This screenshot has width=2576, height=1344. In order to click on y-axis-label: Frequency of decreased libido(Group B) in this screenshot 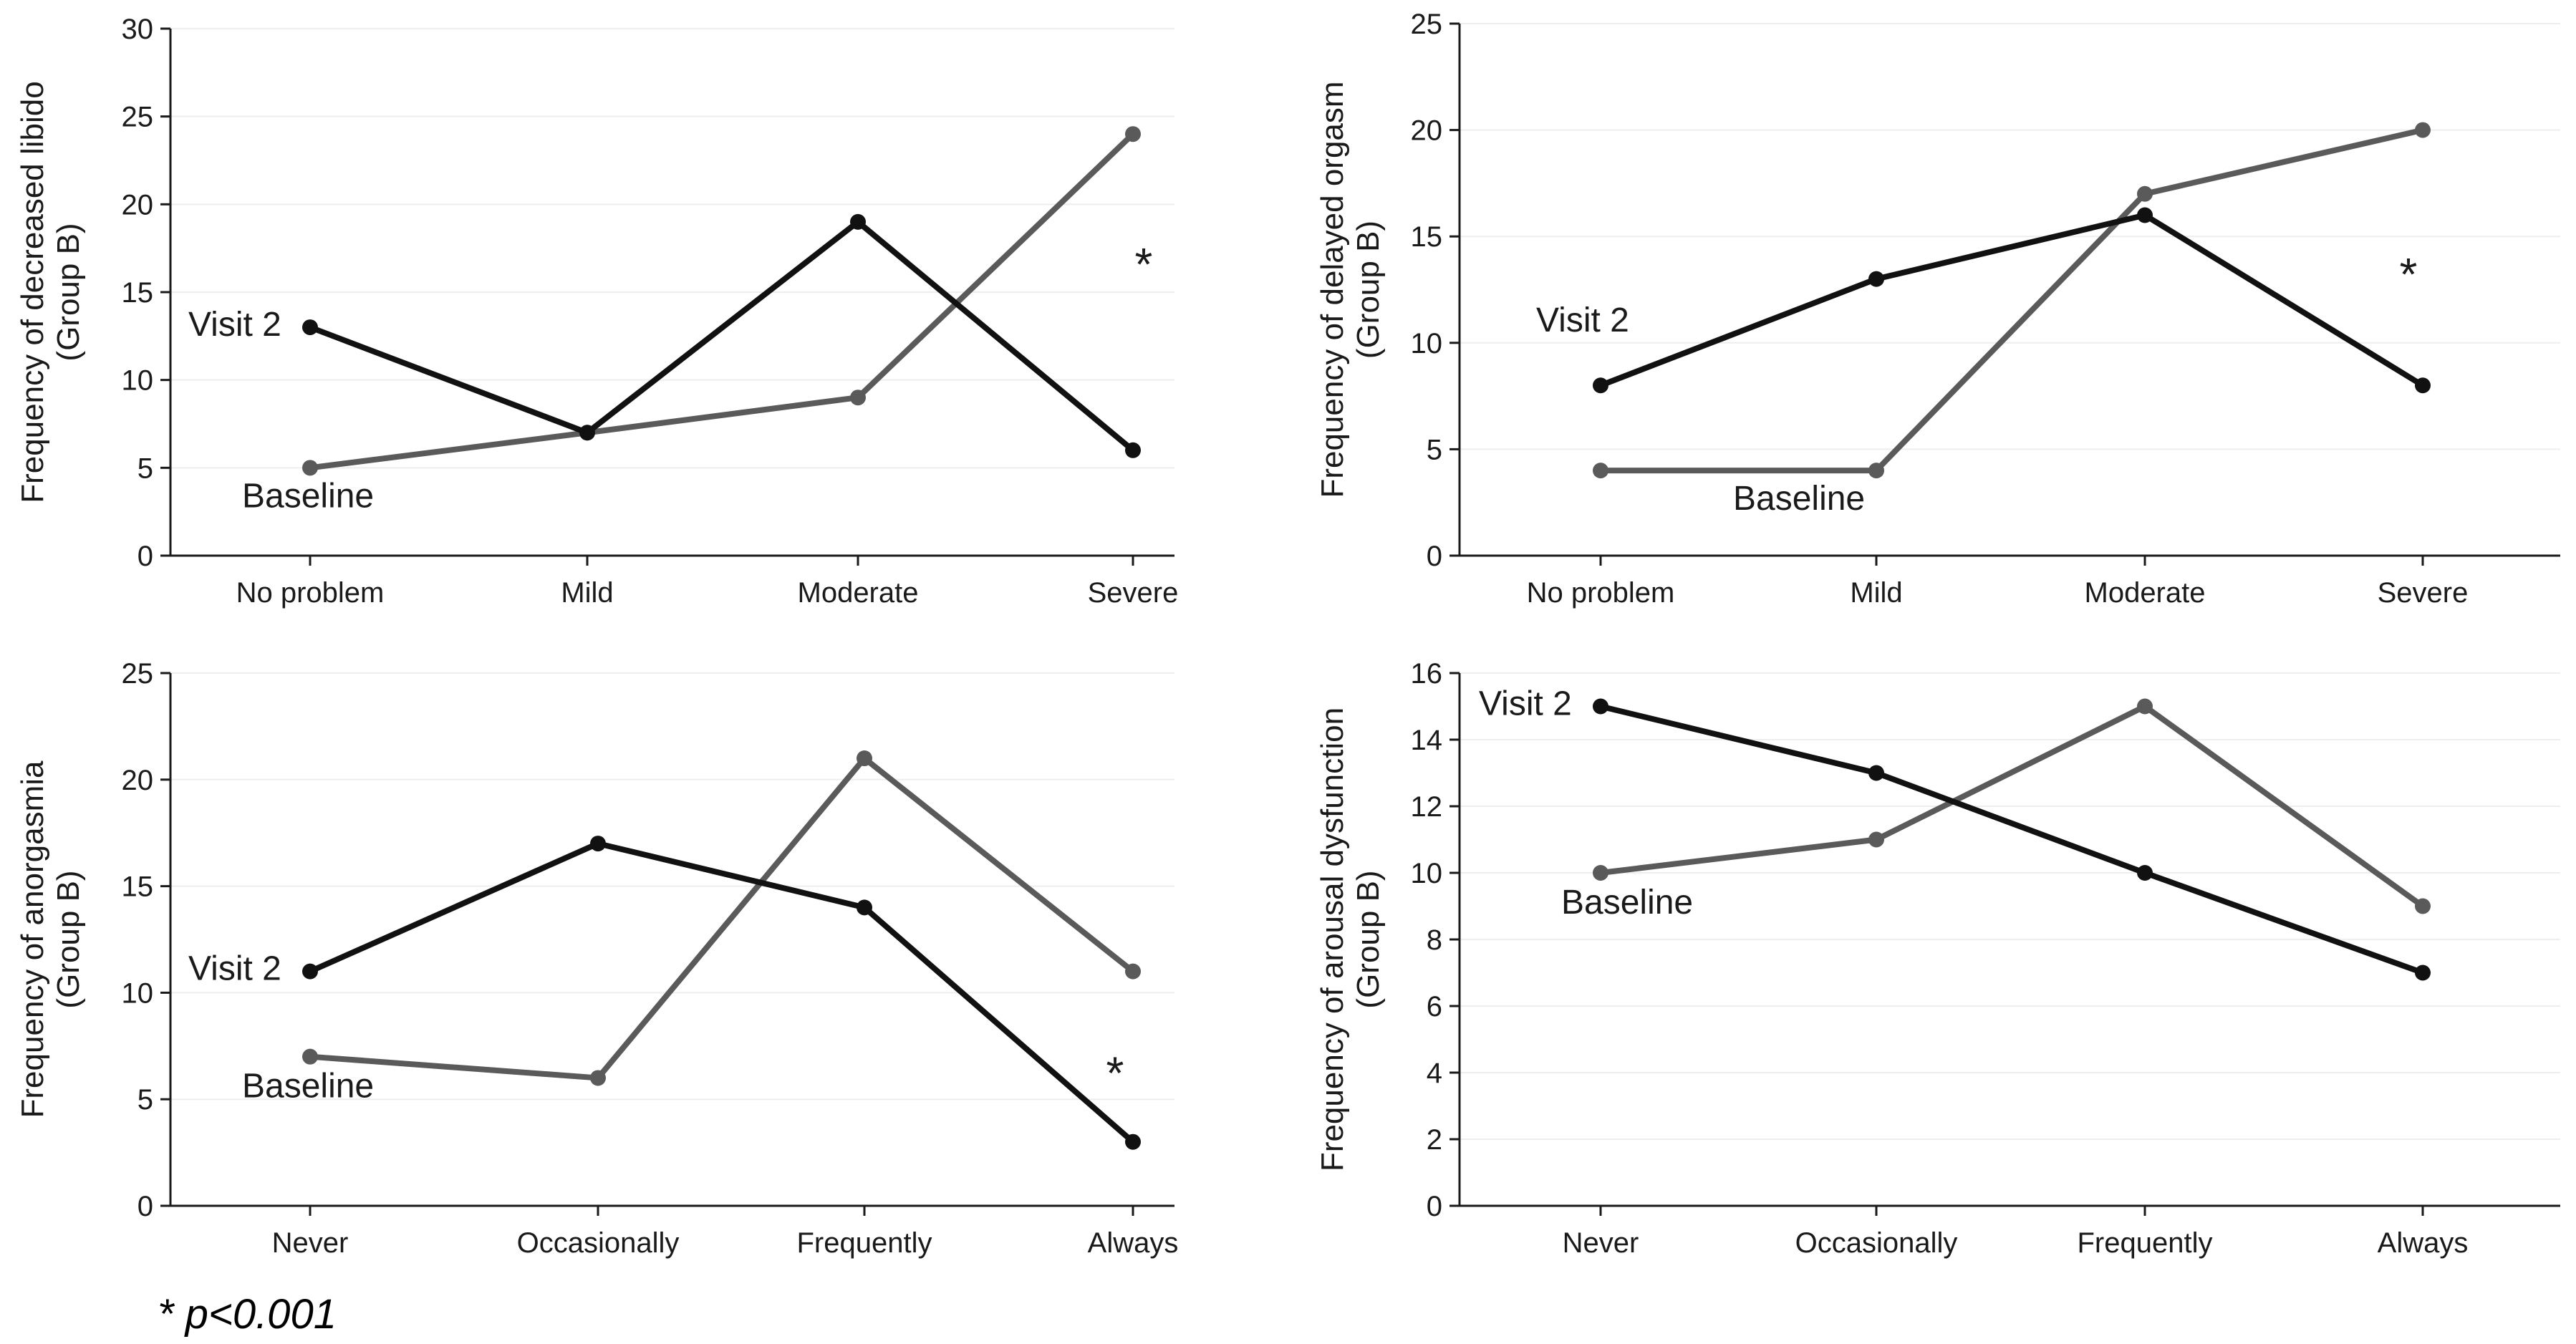, I will do `click(51, 292)`.